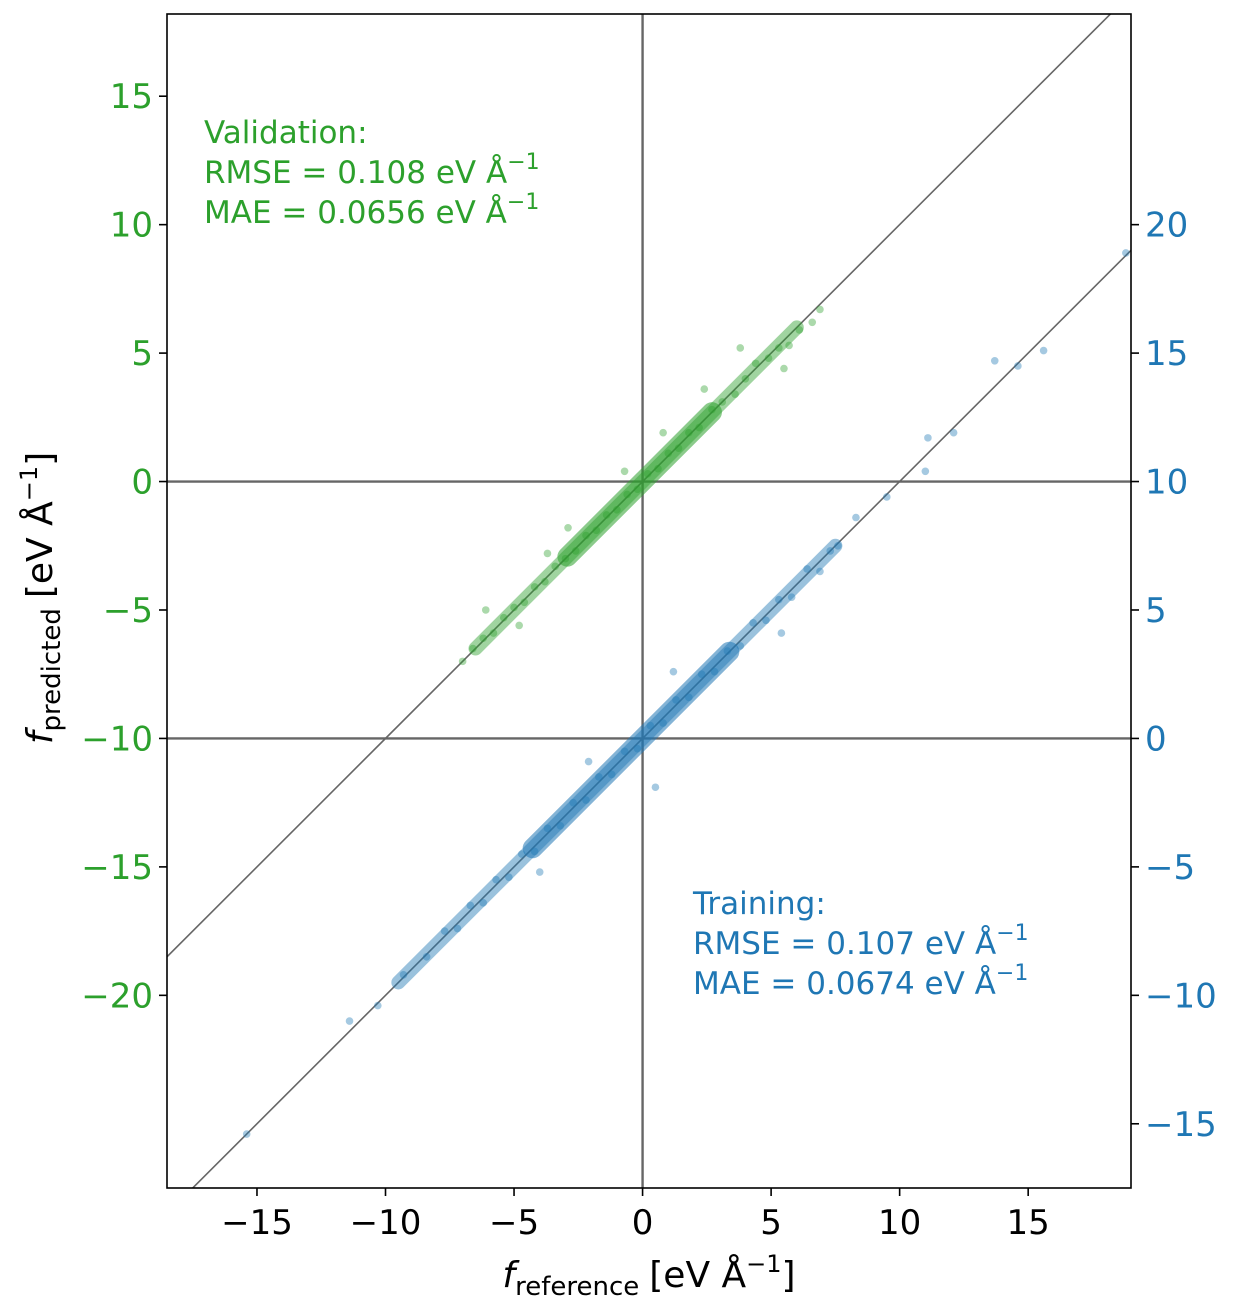 This screenshot has height=1297, width=1233. Describe the element at coordinates (41, 598) in the screenshot. I see `y-axis-label: fpredicted[eV Å−1]` at that location.